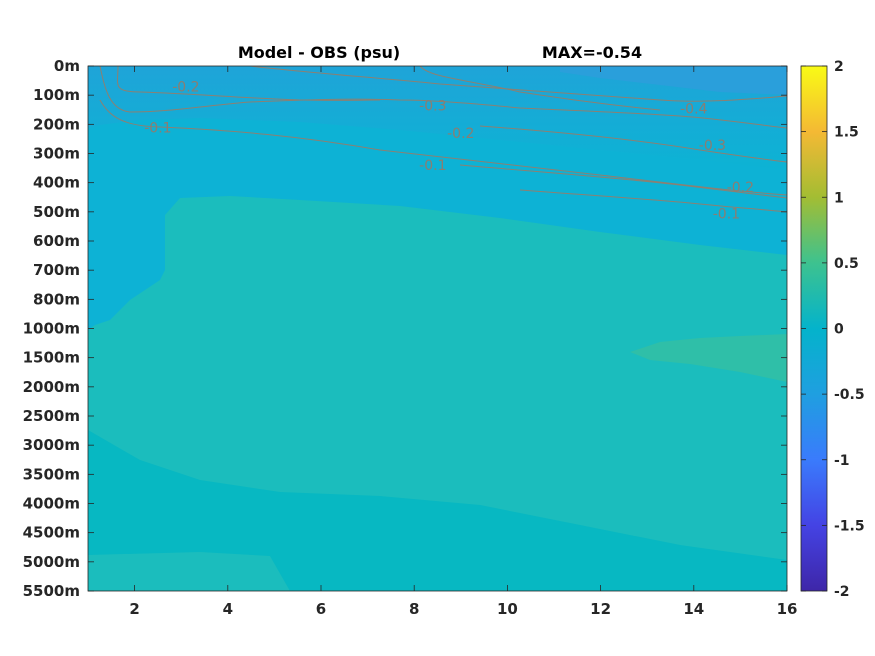  Describe the element at coordinates (51, 329) in the screenshot. I see `y-tick-label: 1000m` at that location.